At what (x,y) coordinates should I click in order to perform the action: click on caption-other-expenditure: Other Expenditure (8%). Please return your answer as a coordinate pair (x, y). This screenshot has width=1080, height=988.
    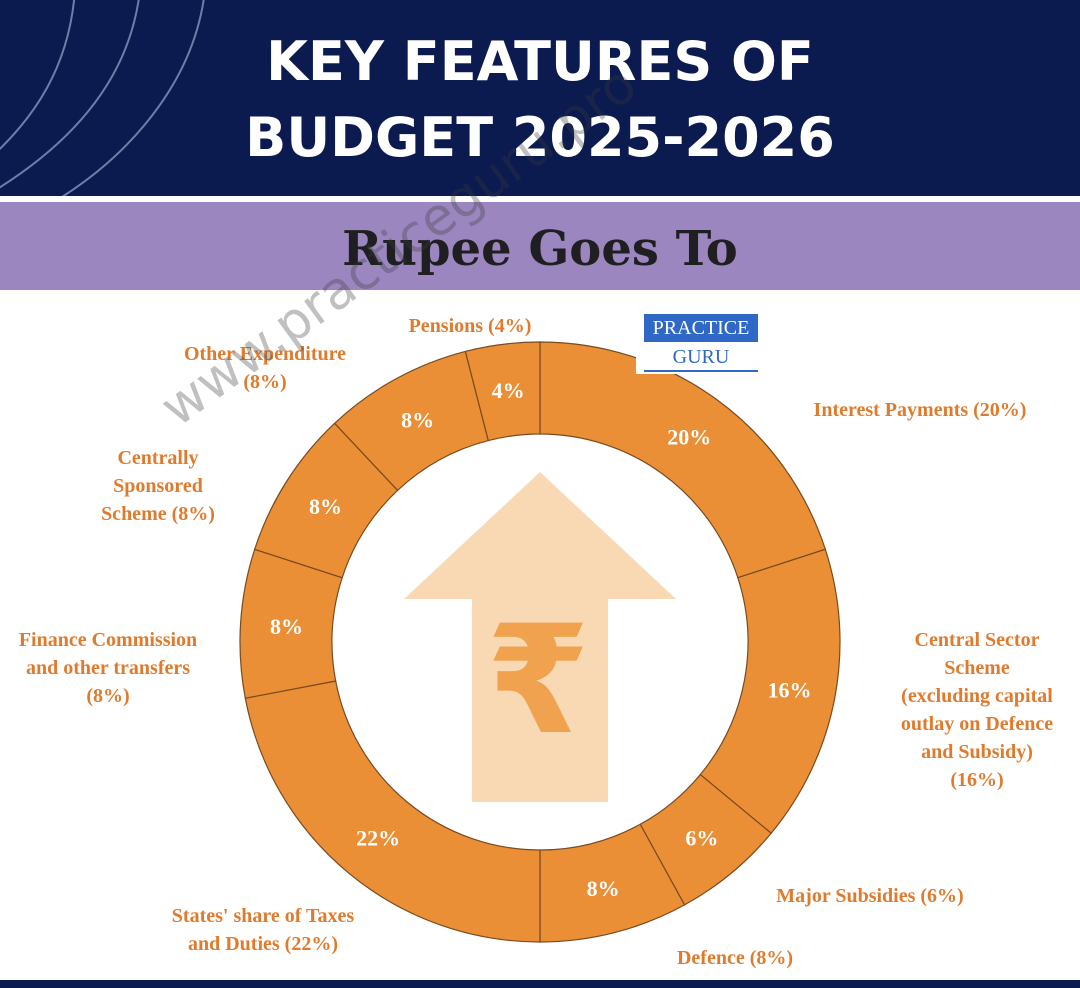
    Looking at the image, I should click on (265, 368).